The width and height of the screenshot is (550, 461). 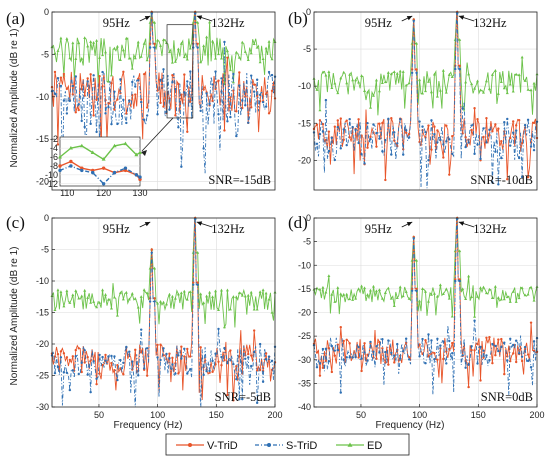 What do you see at coordinates (117, 23) in the screenshot?
I see `peak-label: 95Hz` at bounding box center [117, 23].